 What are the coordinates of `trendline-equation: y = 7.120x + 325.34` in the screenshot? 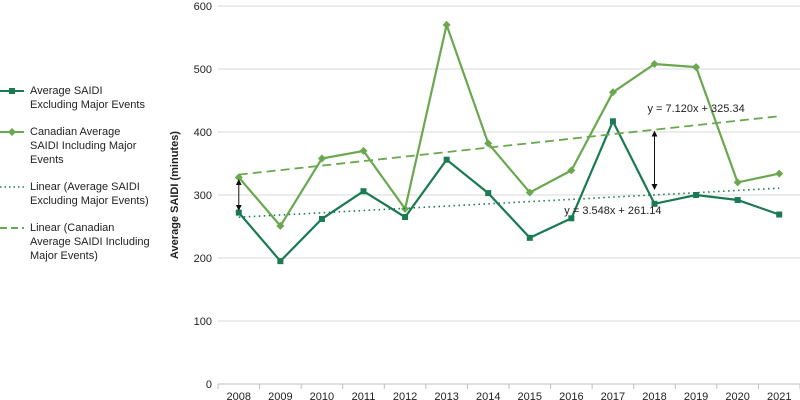 It's located at (695, 109).